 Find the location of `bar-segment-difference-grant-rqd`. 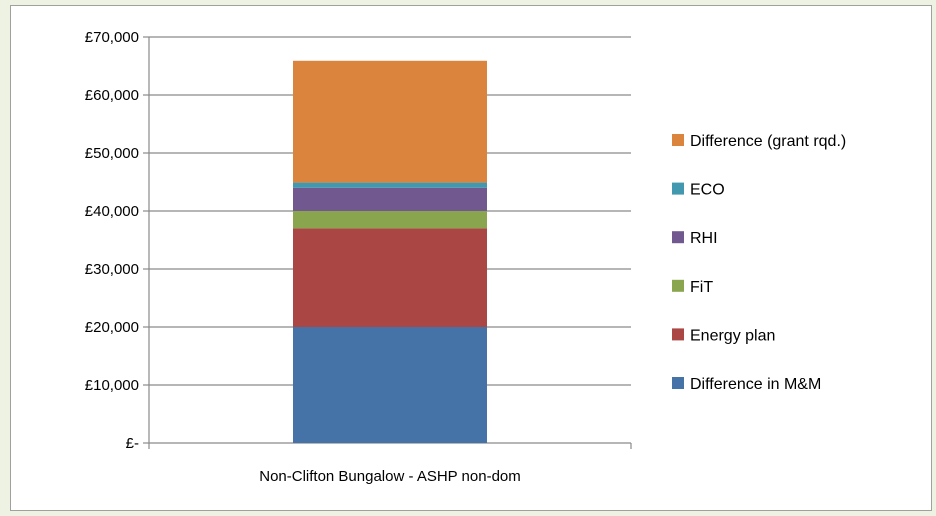

bar-segment-difference-grant-rqd is located at coordinates (390, 121).